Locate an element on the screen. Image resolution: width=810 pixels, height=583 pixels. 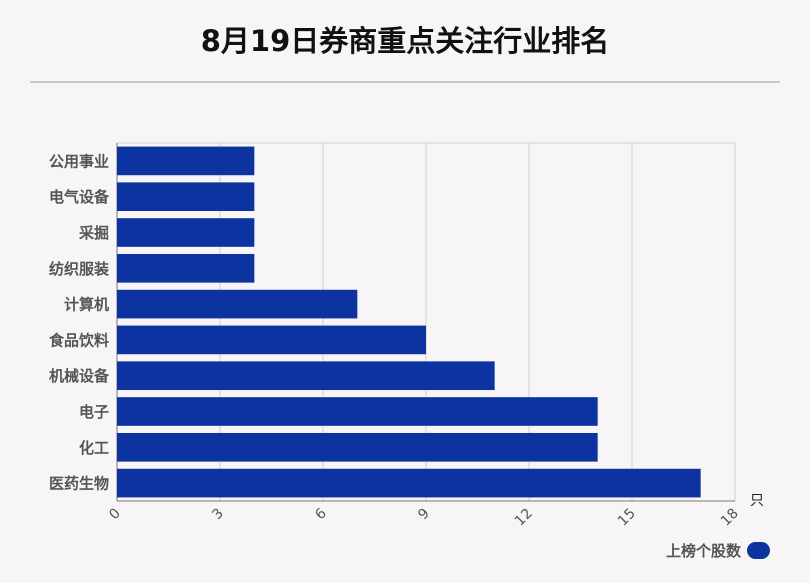
x-tick-label: 0 is located at coordinates (115, 515).